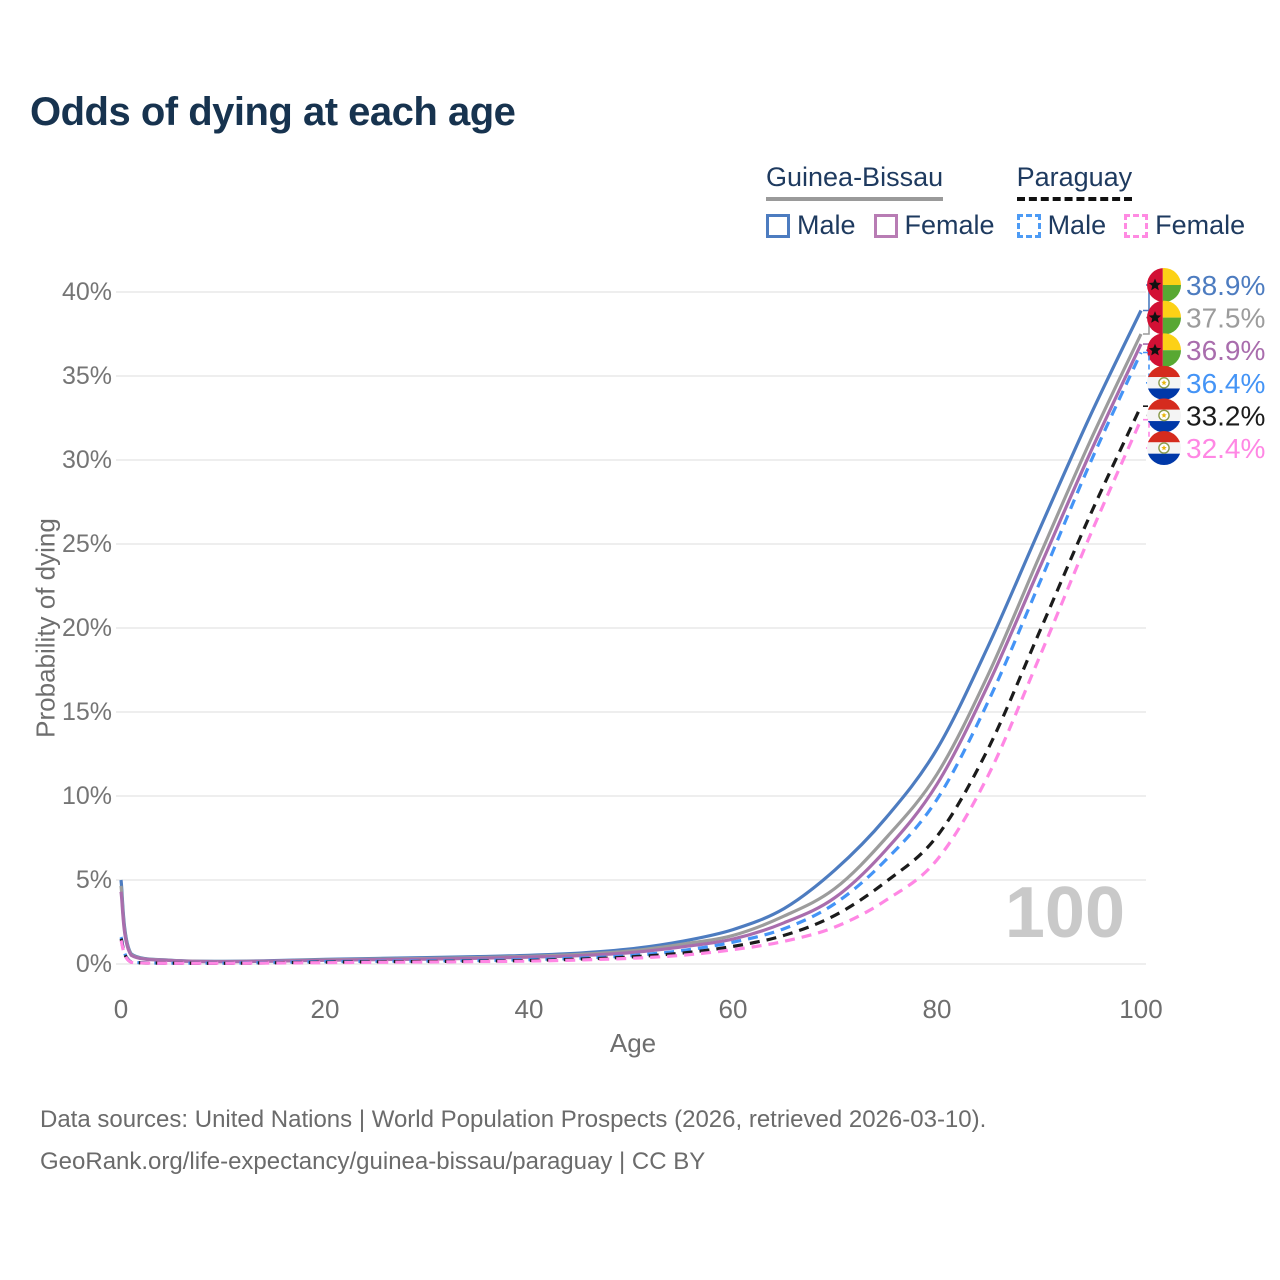  I want to click on series-end-label: 37.5%, so click(1225, 318).